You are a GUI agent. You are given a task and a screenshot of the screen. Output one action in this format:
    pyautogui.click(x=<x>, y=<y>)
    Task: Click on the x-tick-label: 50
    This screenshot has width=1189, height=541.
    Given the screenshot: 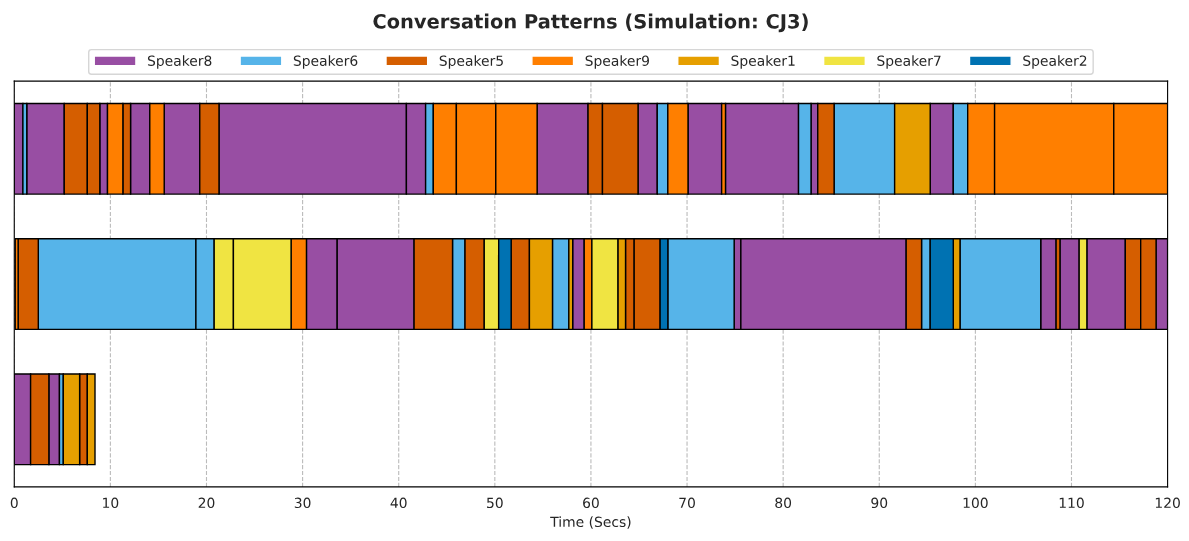 What is the action you would take?
    pyautogui.click(x=495, y=503)
    